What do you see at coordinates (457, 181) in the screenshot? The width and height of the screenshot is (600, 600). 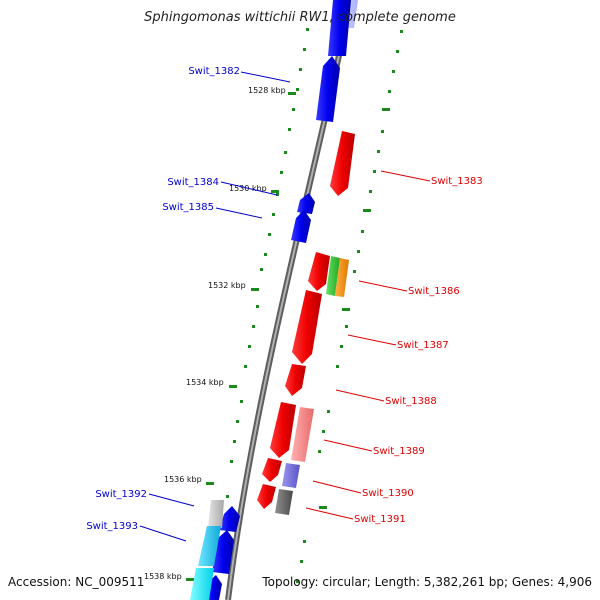 I see `label-swit-1383: Swit_1383` at bounding box center [457, 181].